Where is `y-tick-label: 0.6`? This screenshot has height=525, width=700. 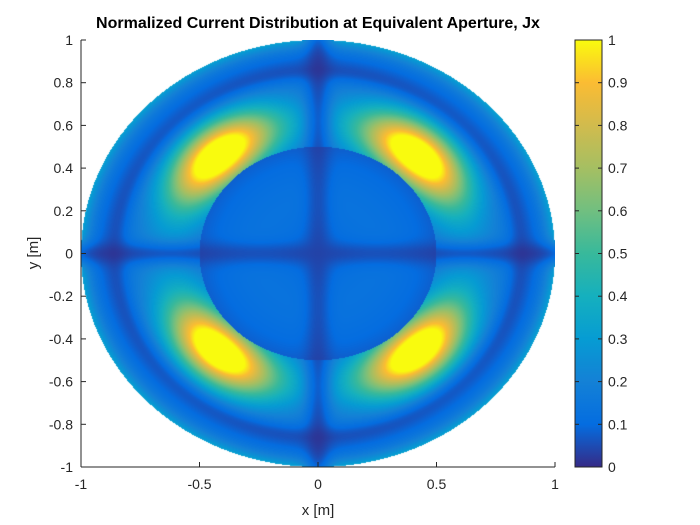
y-tick-label: 0.6 is located at coordinates (64, 125).